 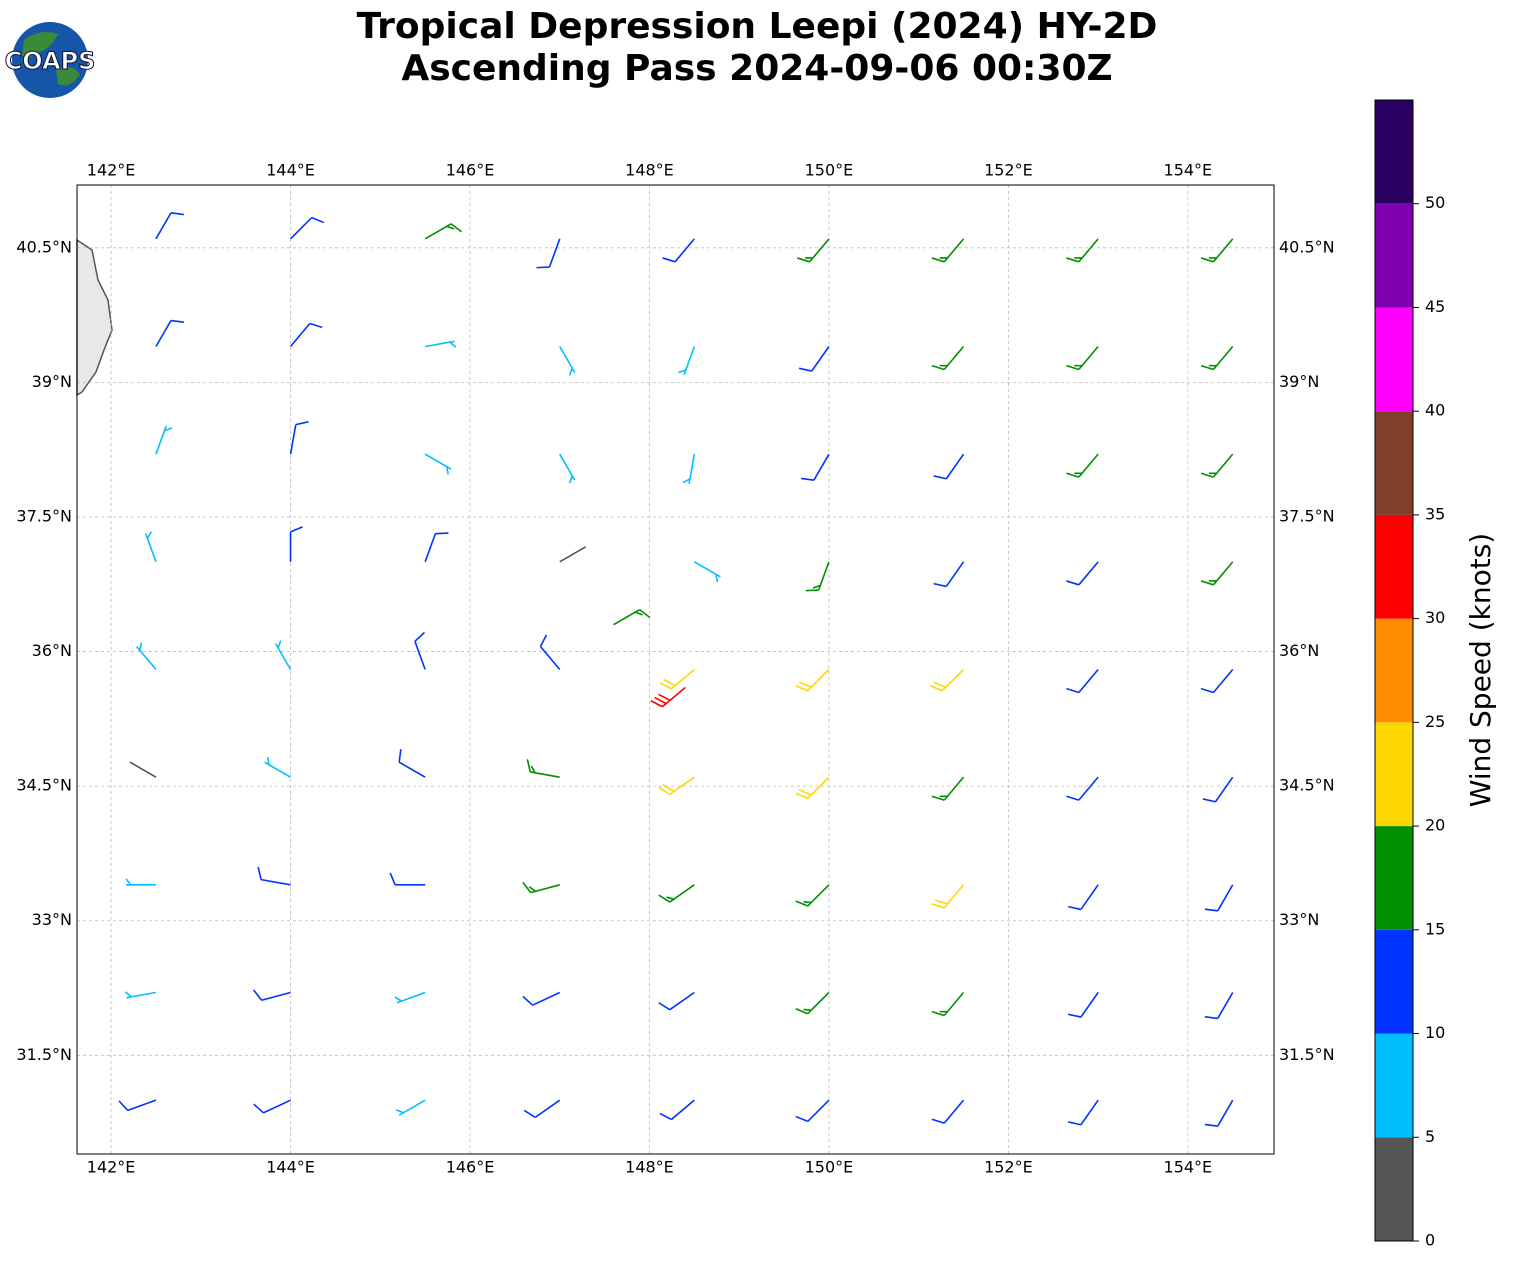 I want to click on colorbar-tick-label: 0, so click(x=1430, y=1240).